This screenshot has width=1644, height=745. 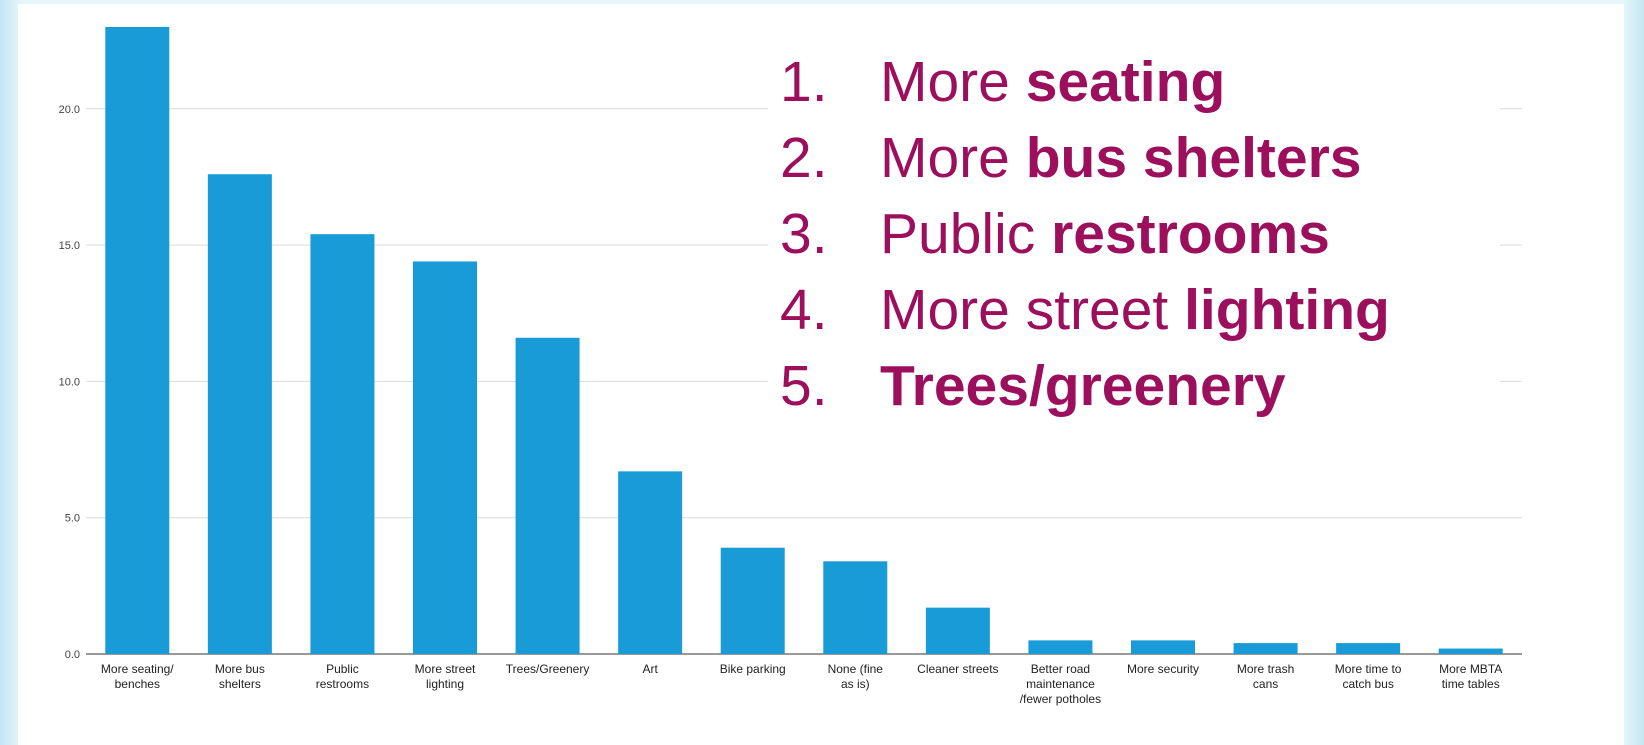 I want to click on x-tick-label-line: /fewer potholes, so click(x=1060, y=699).